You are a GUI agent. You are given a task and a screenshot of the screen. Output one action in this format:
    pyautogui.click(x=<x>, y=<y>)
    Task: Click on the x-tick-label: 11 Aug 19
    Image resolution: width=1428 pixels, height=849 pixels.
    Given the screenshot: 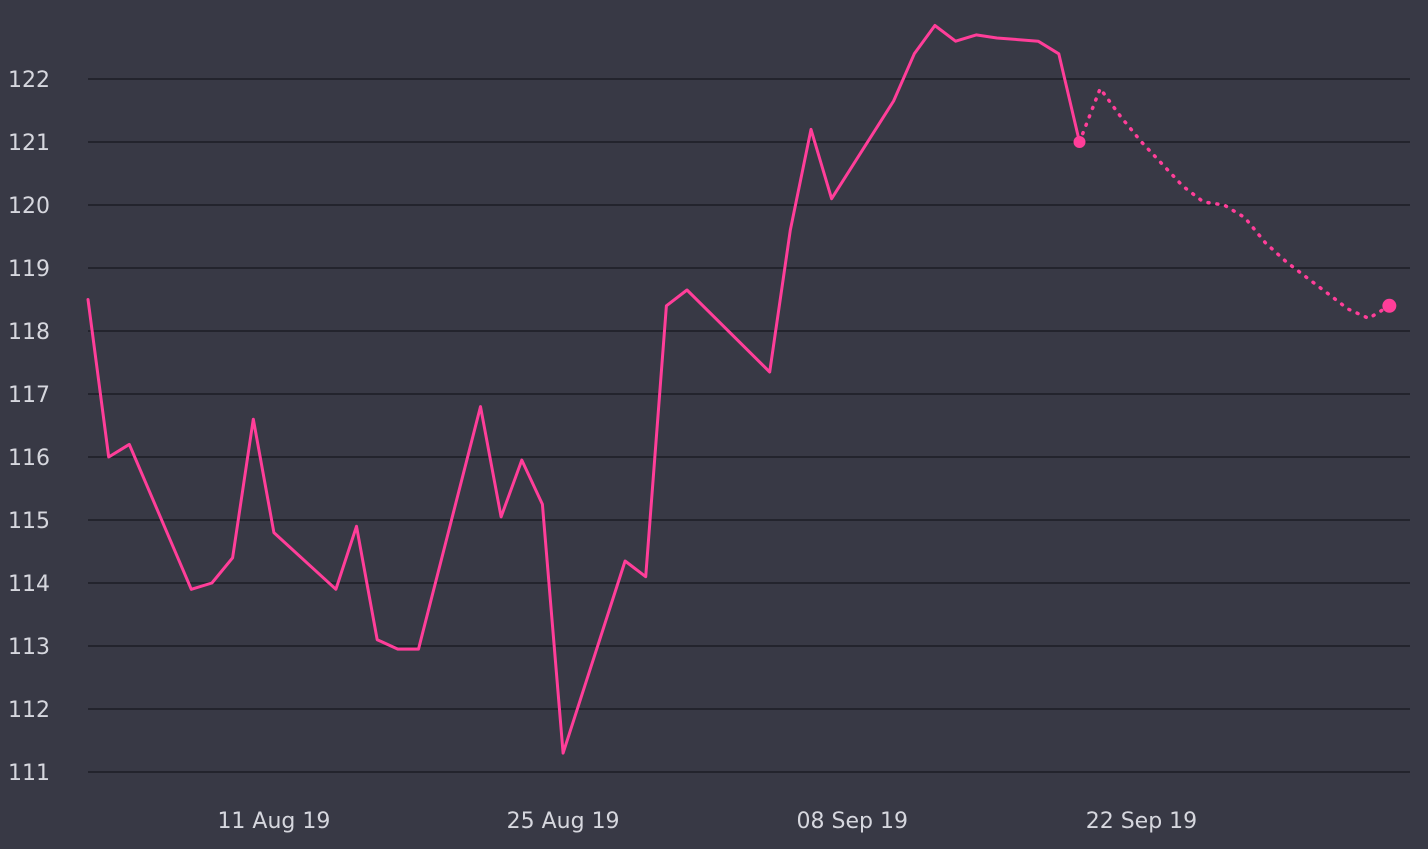 What is the action you would take?
    pyautogui.click(x=273, y=821)
    